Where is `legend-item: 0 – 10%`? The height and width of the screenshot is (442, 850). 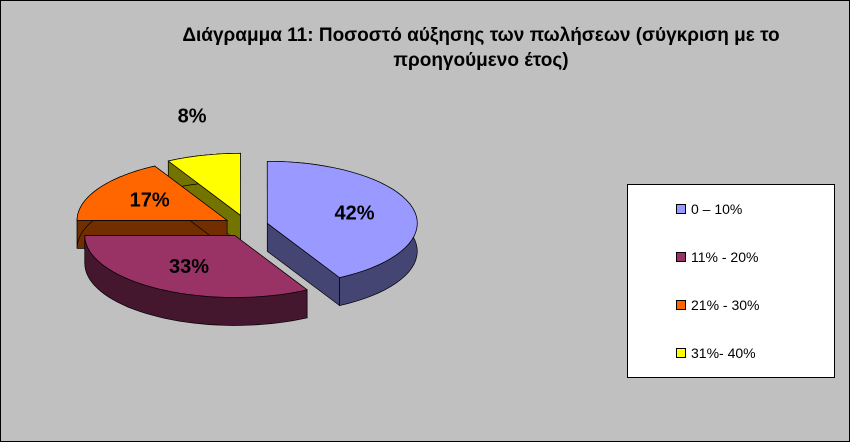
legend-item: 0 – 10% is located at coordinates (709, 209).